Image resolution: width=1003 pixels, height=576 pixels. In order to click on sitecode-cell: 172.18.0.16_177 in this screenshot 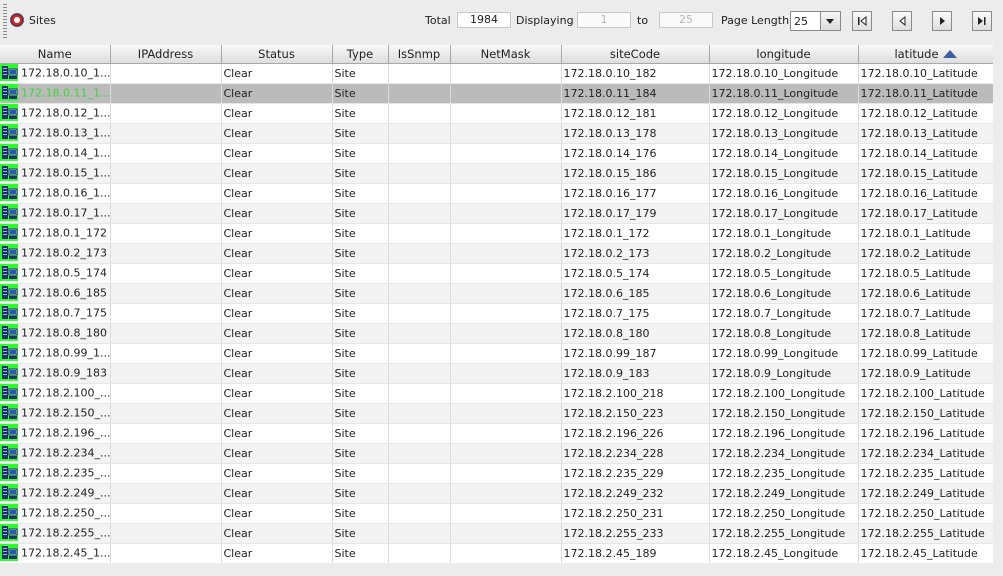, I will do `click(635, 193)`.